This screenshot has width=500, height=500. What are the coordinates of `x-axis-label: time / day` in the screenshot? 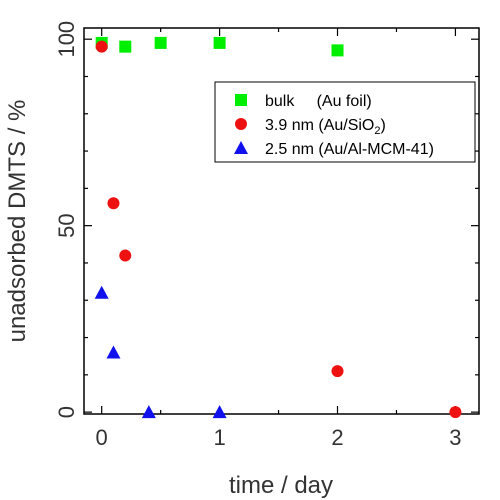 It's located at (281, 485).